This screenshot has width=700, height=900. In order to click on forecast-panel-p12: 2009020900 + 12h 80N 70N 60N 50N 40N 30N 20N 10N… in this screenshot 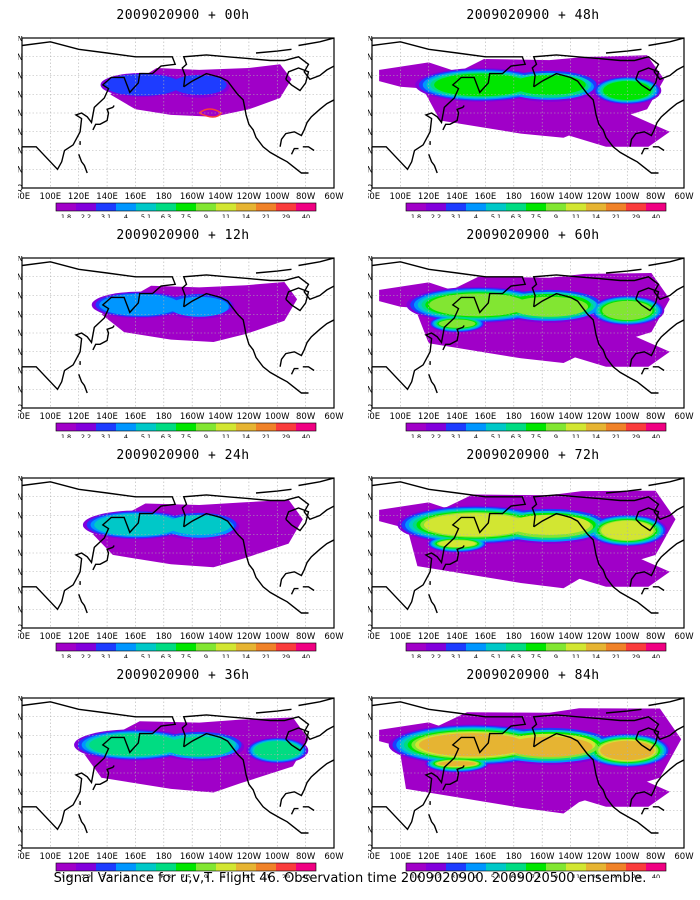, I will do `click(183, 333)`.